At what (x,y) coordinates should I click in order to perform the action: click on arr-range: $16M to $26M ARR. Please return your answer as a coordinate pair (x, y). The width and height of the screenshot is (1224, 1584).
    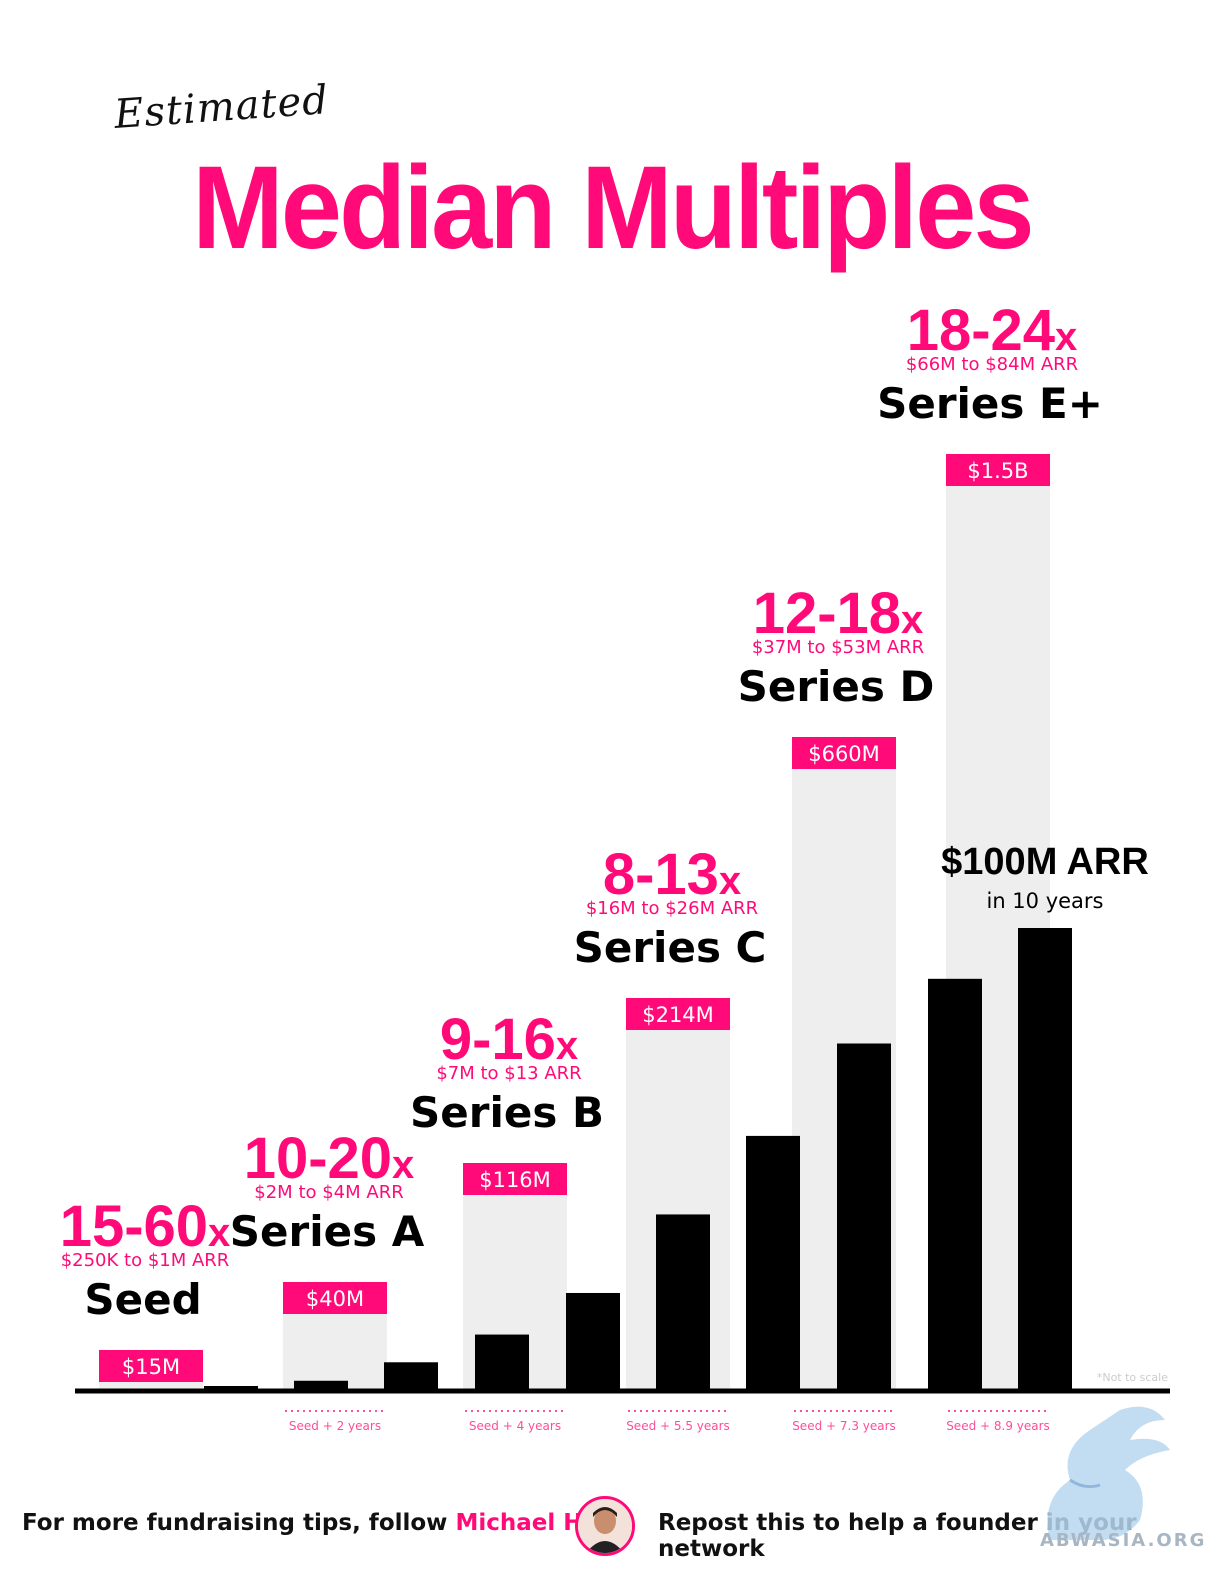
    Looking at the image, I should click on (672, 908).